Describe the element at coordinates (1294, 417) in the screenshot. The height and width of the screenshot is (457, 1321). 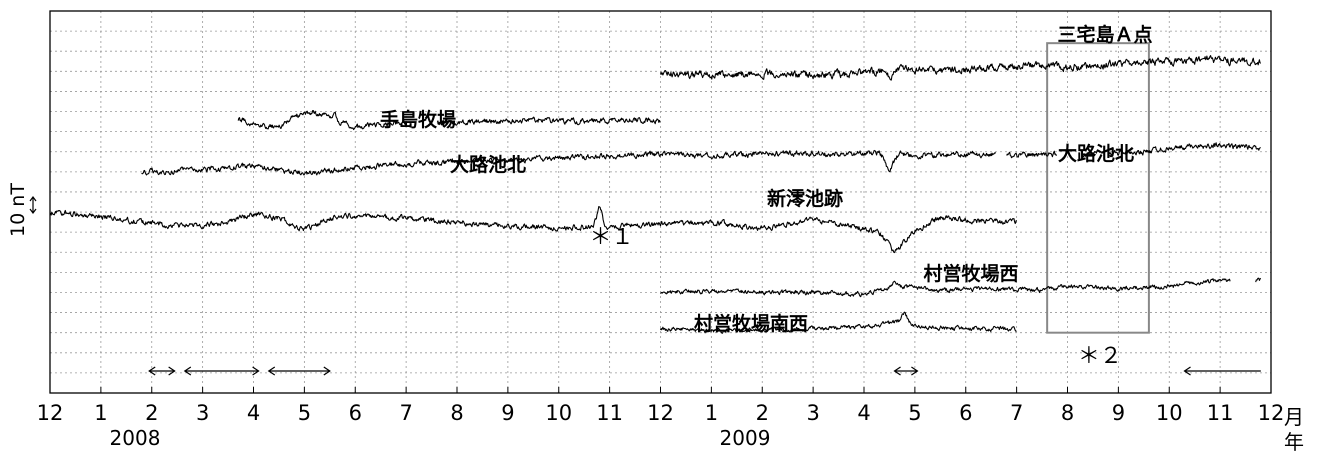
I see `x-unit-month: 月` at that location.